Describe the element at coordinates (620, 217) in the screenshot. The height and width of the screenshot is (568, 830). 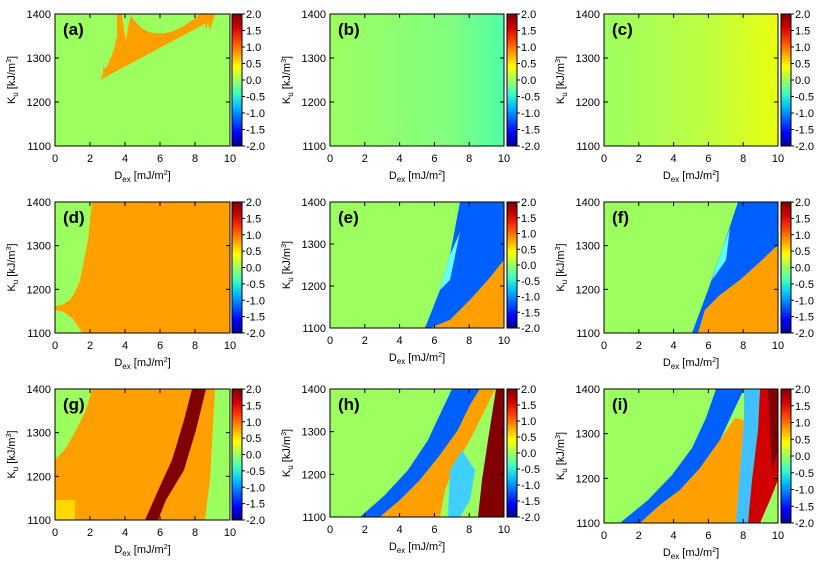
I see `panel-label: (f)` at that location.